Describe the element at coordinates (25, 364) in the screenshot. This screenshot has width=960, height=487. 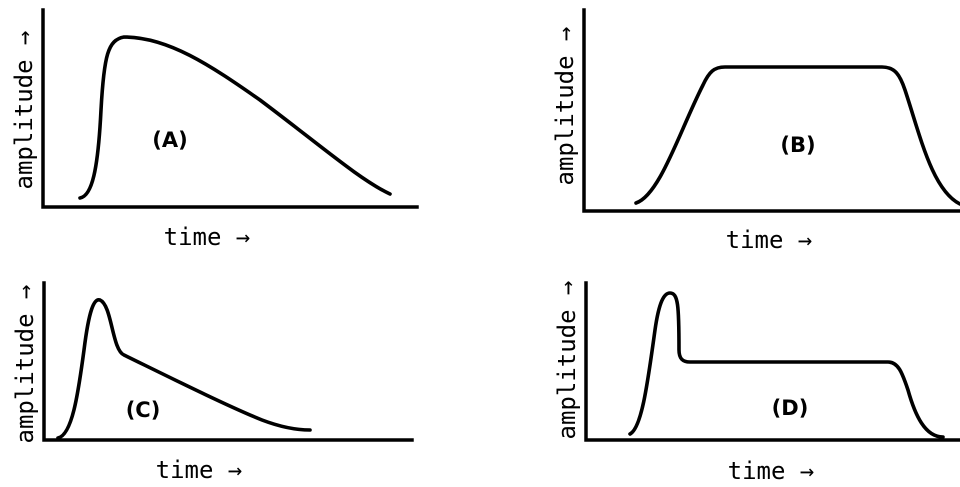
I see `panel-c-ylabel: amplitude →` at that location.